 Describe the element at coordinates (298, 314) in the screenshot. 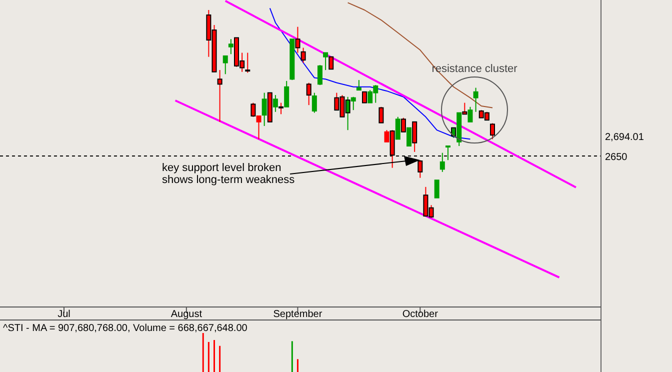

I see `x-tick-label: September` at that location.